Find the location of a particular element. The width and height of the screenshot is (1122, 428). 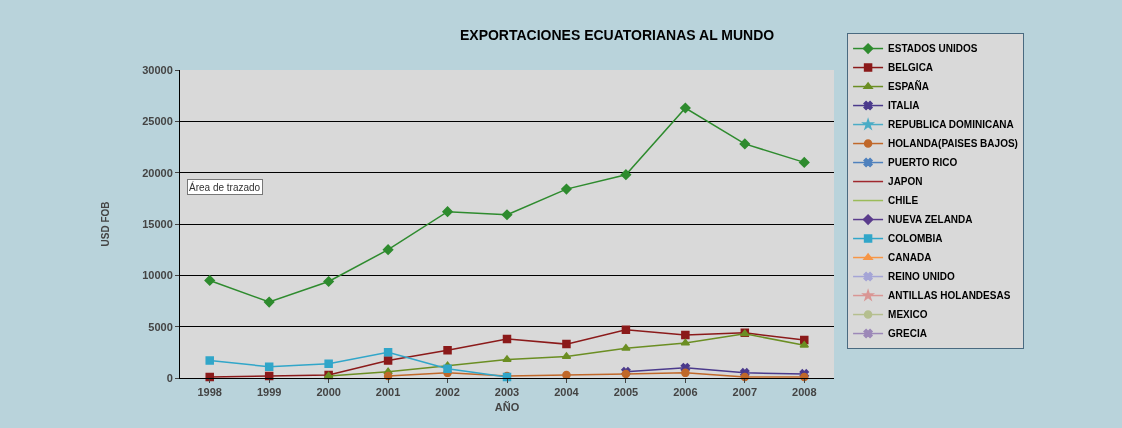

annotation: Área de trazado is located at coordinates (225, 187).